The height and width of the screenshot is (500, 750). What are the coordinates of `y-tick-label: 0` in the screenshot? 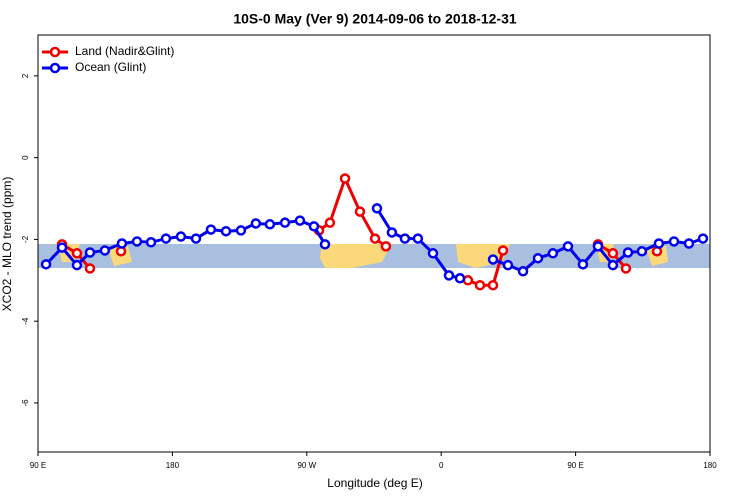 It's located at (25, 157).